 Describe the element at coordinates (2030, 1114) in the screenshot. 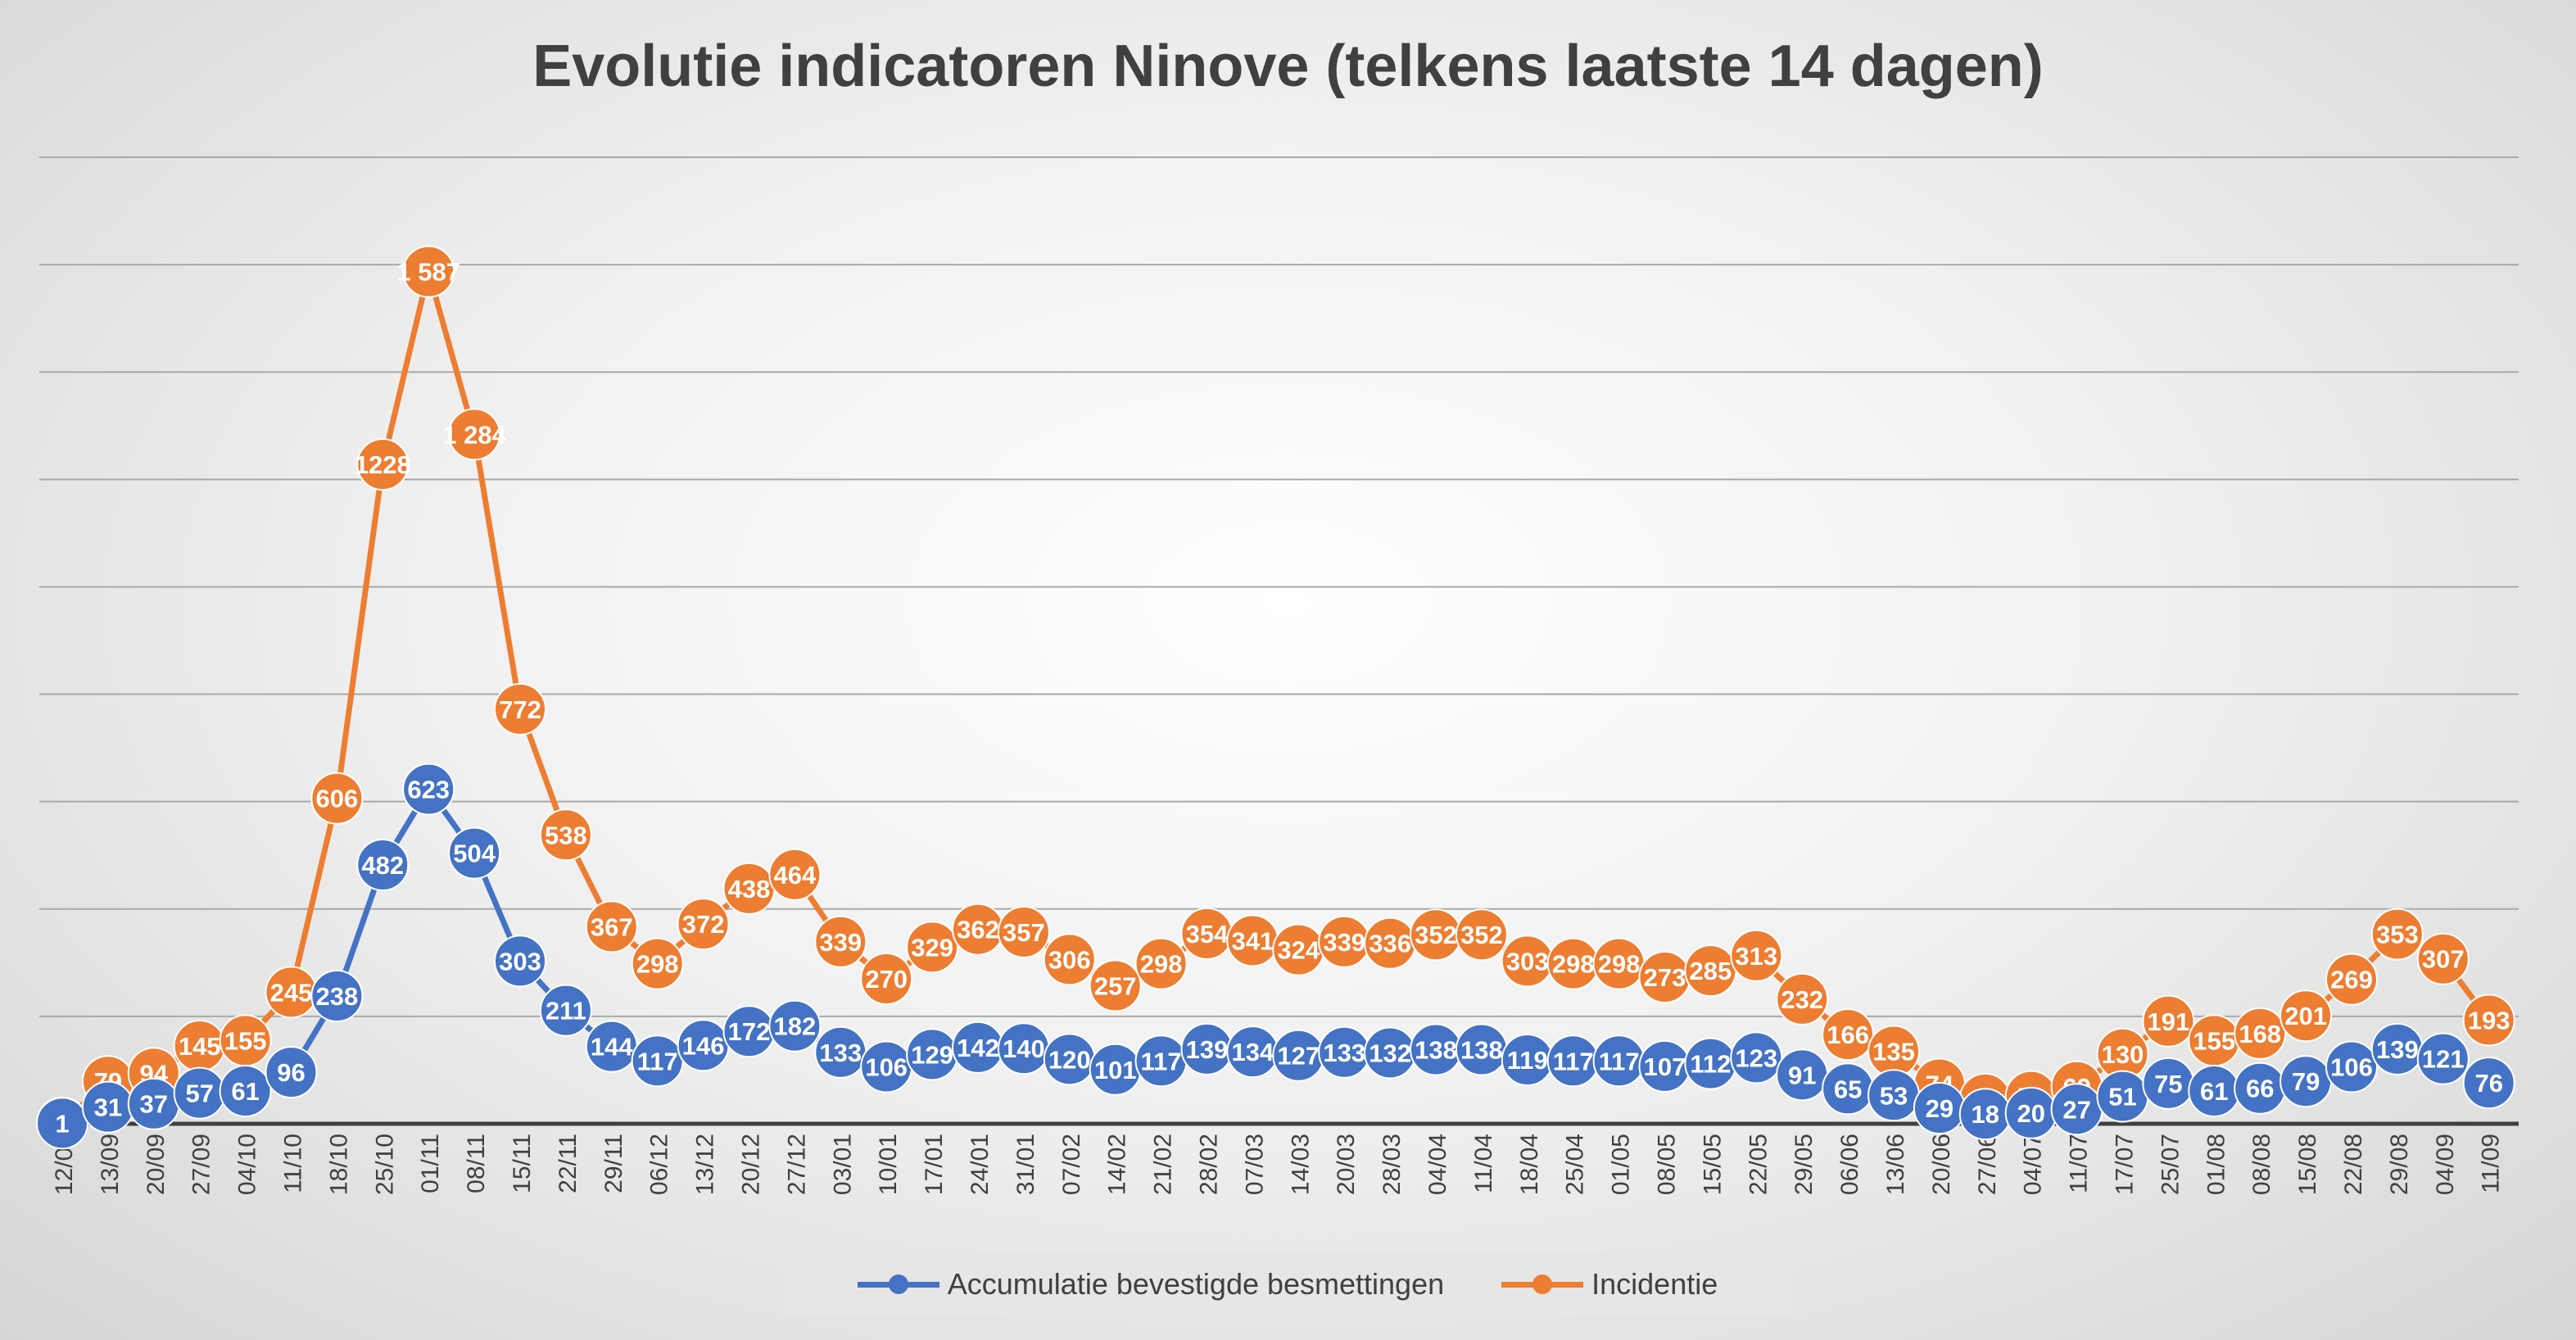

I see `data-label: 20` at that location.